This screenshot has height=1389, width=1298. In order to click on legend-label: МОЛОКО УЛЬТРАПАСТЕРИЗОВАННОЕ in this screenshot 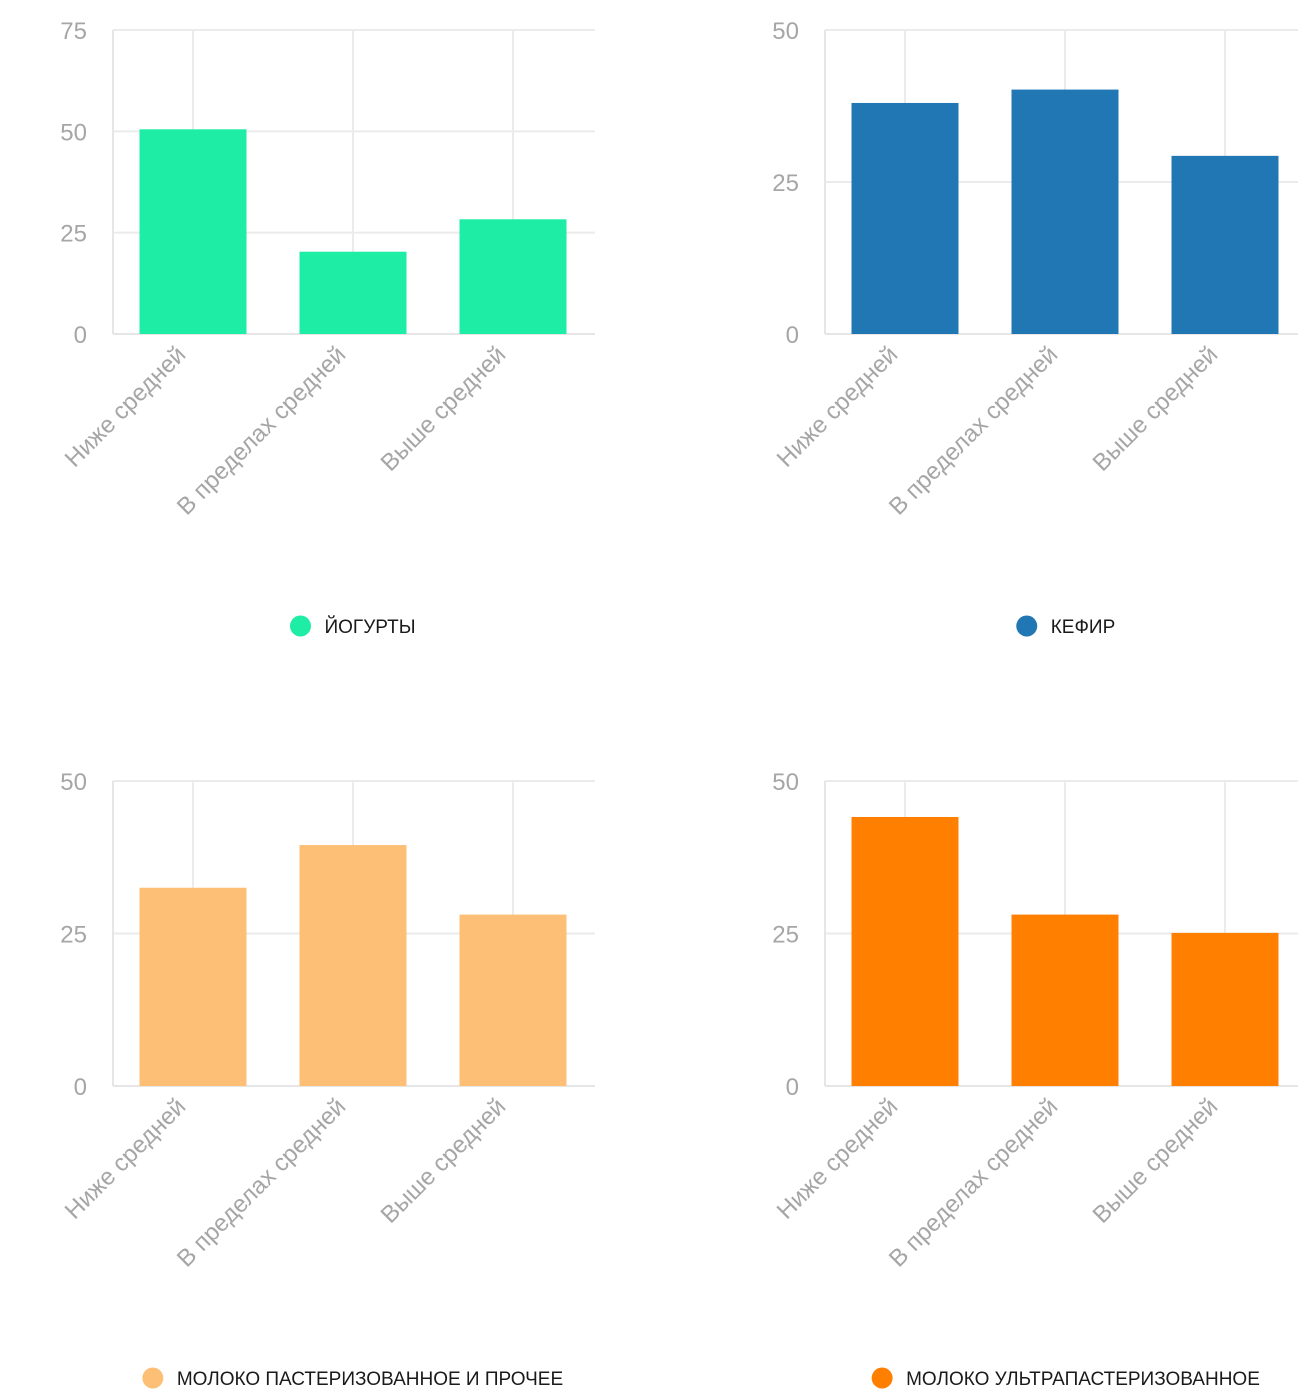, I will do `click(1083, 1379)`.